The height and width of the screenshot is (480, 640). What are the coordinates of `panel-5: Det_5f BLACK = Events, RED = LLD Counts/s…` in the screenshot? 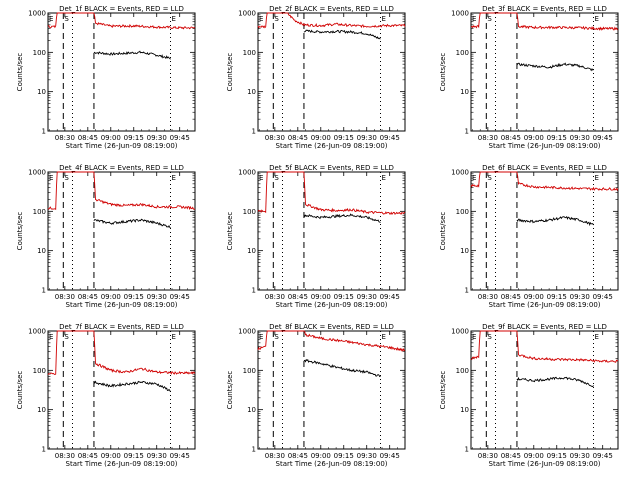 It's located at (316, 236).